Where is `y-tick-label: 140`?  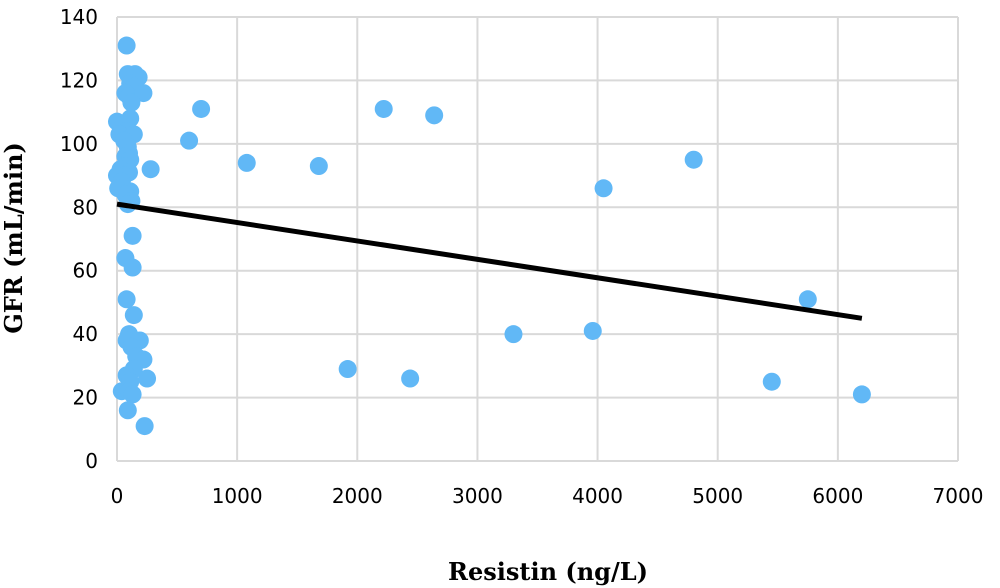
y-tick-label: 140 is located at coordinates (79, 17).